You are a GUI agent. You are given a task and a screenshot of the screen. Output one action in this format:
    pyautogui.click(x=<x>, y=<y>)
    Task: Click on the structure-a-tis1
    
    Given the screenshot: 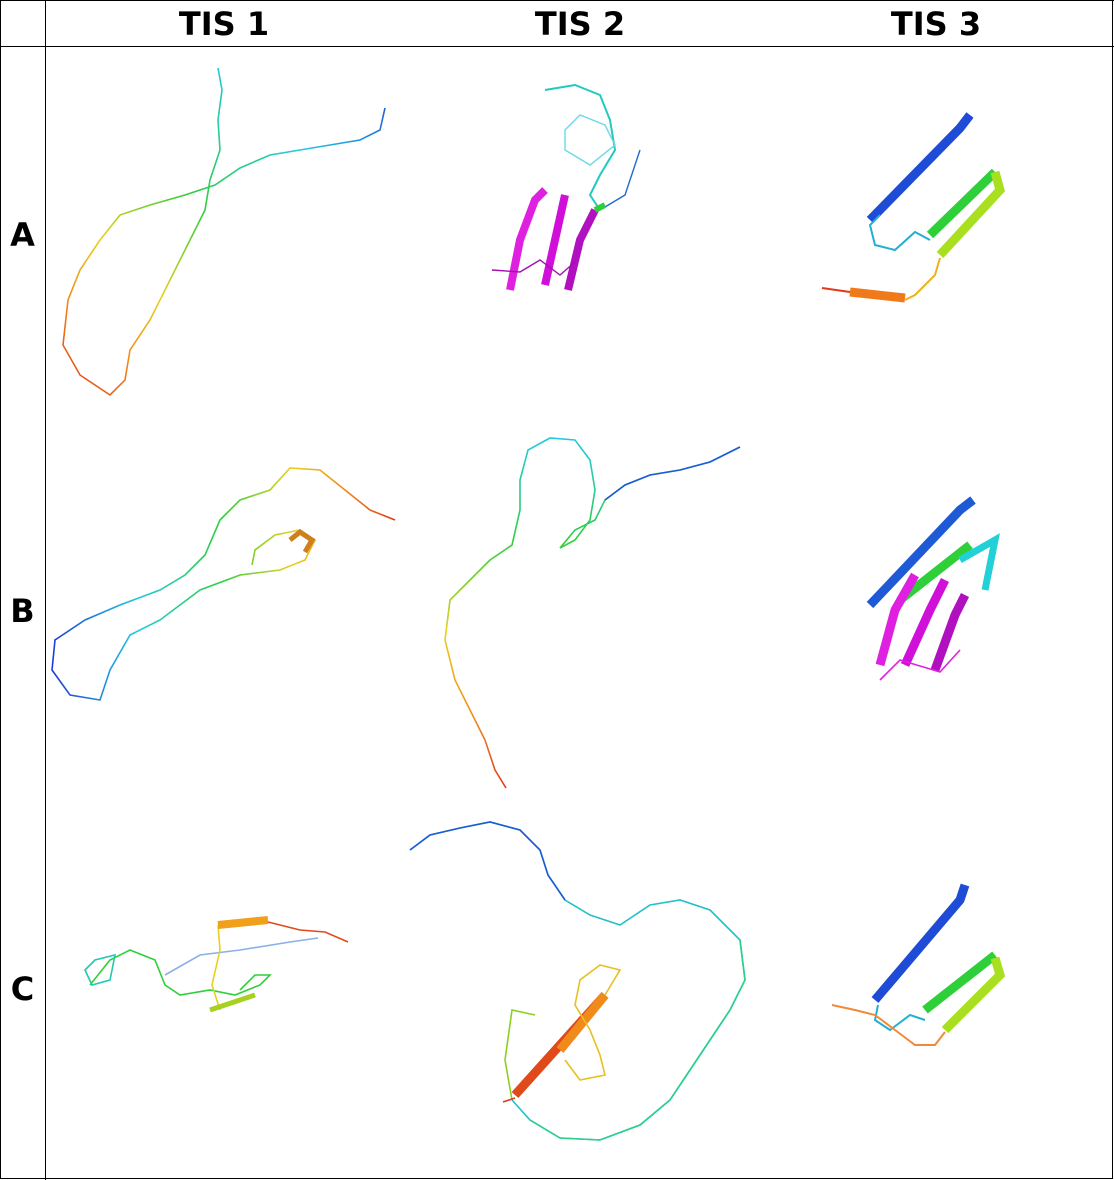 What is the action you would take?
    pyautogui.click(x=224, y=232)
    